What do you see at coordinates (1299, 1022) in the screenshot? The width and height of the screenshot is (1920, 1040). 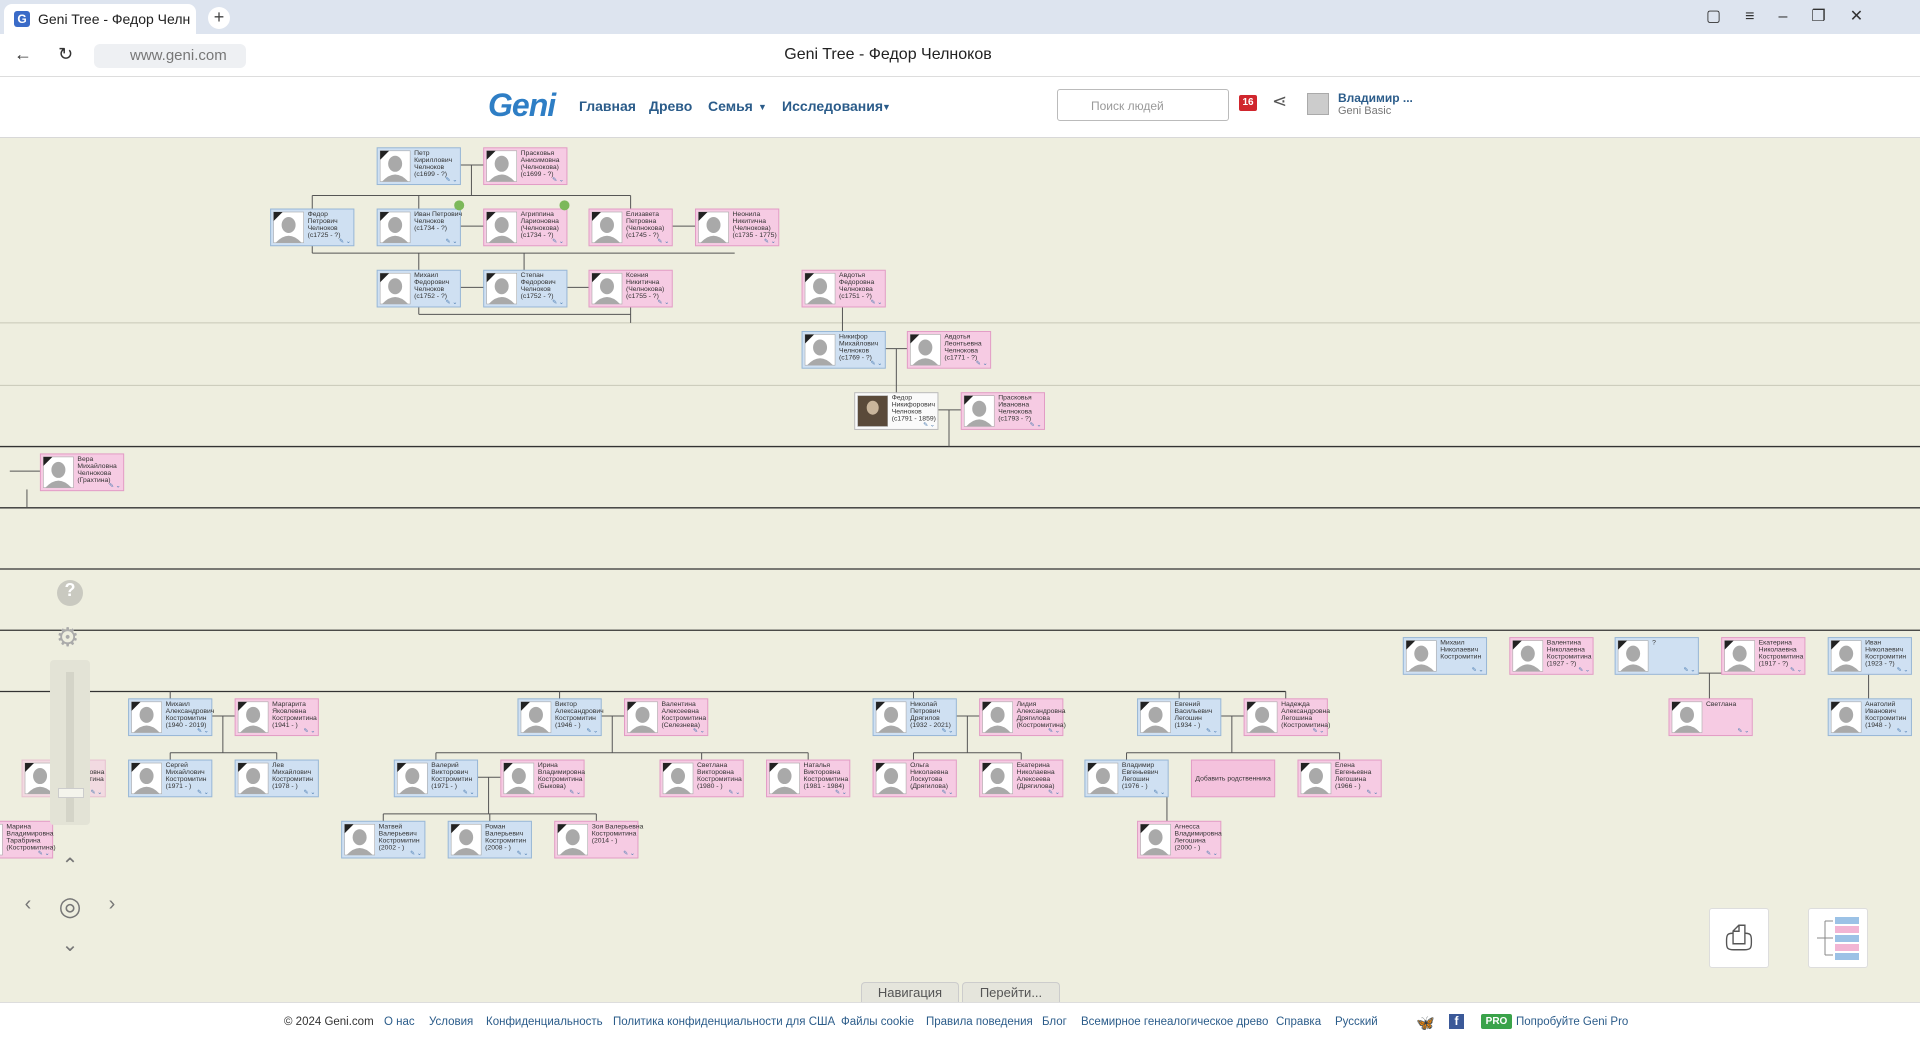 I see `footer-link: Справка` at bounding box center [1299, 1022].